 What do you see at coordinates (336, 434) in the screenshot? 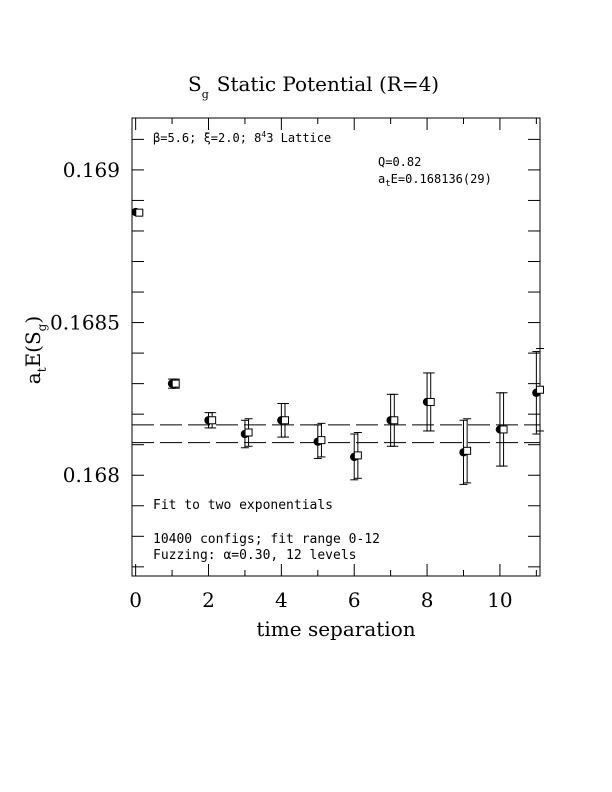
I see `fit-band` at bounding box center [336, 434].